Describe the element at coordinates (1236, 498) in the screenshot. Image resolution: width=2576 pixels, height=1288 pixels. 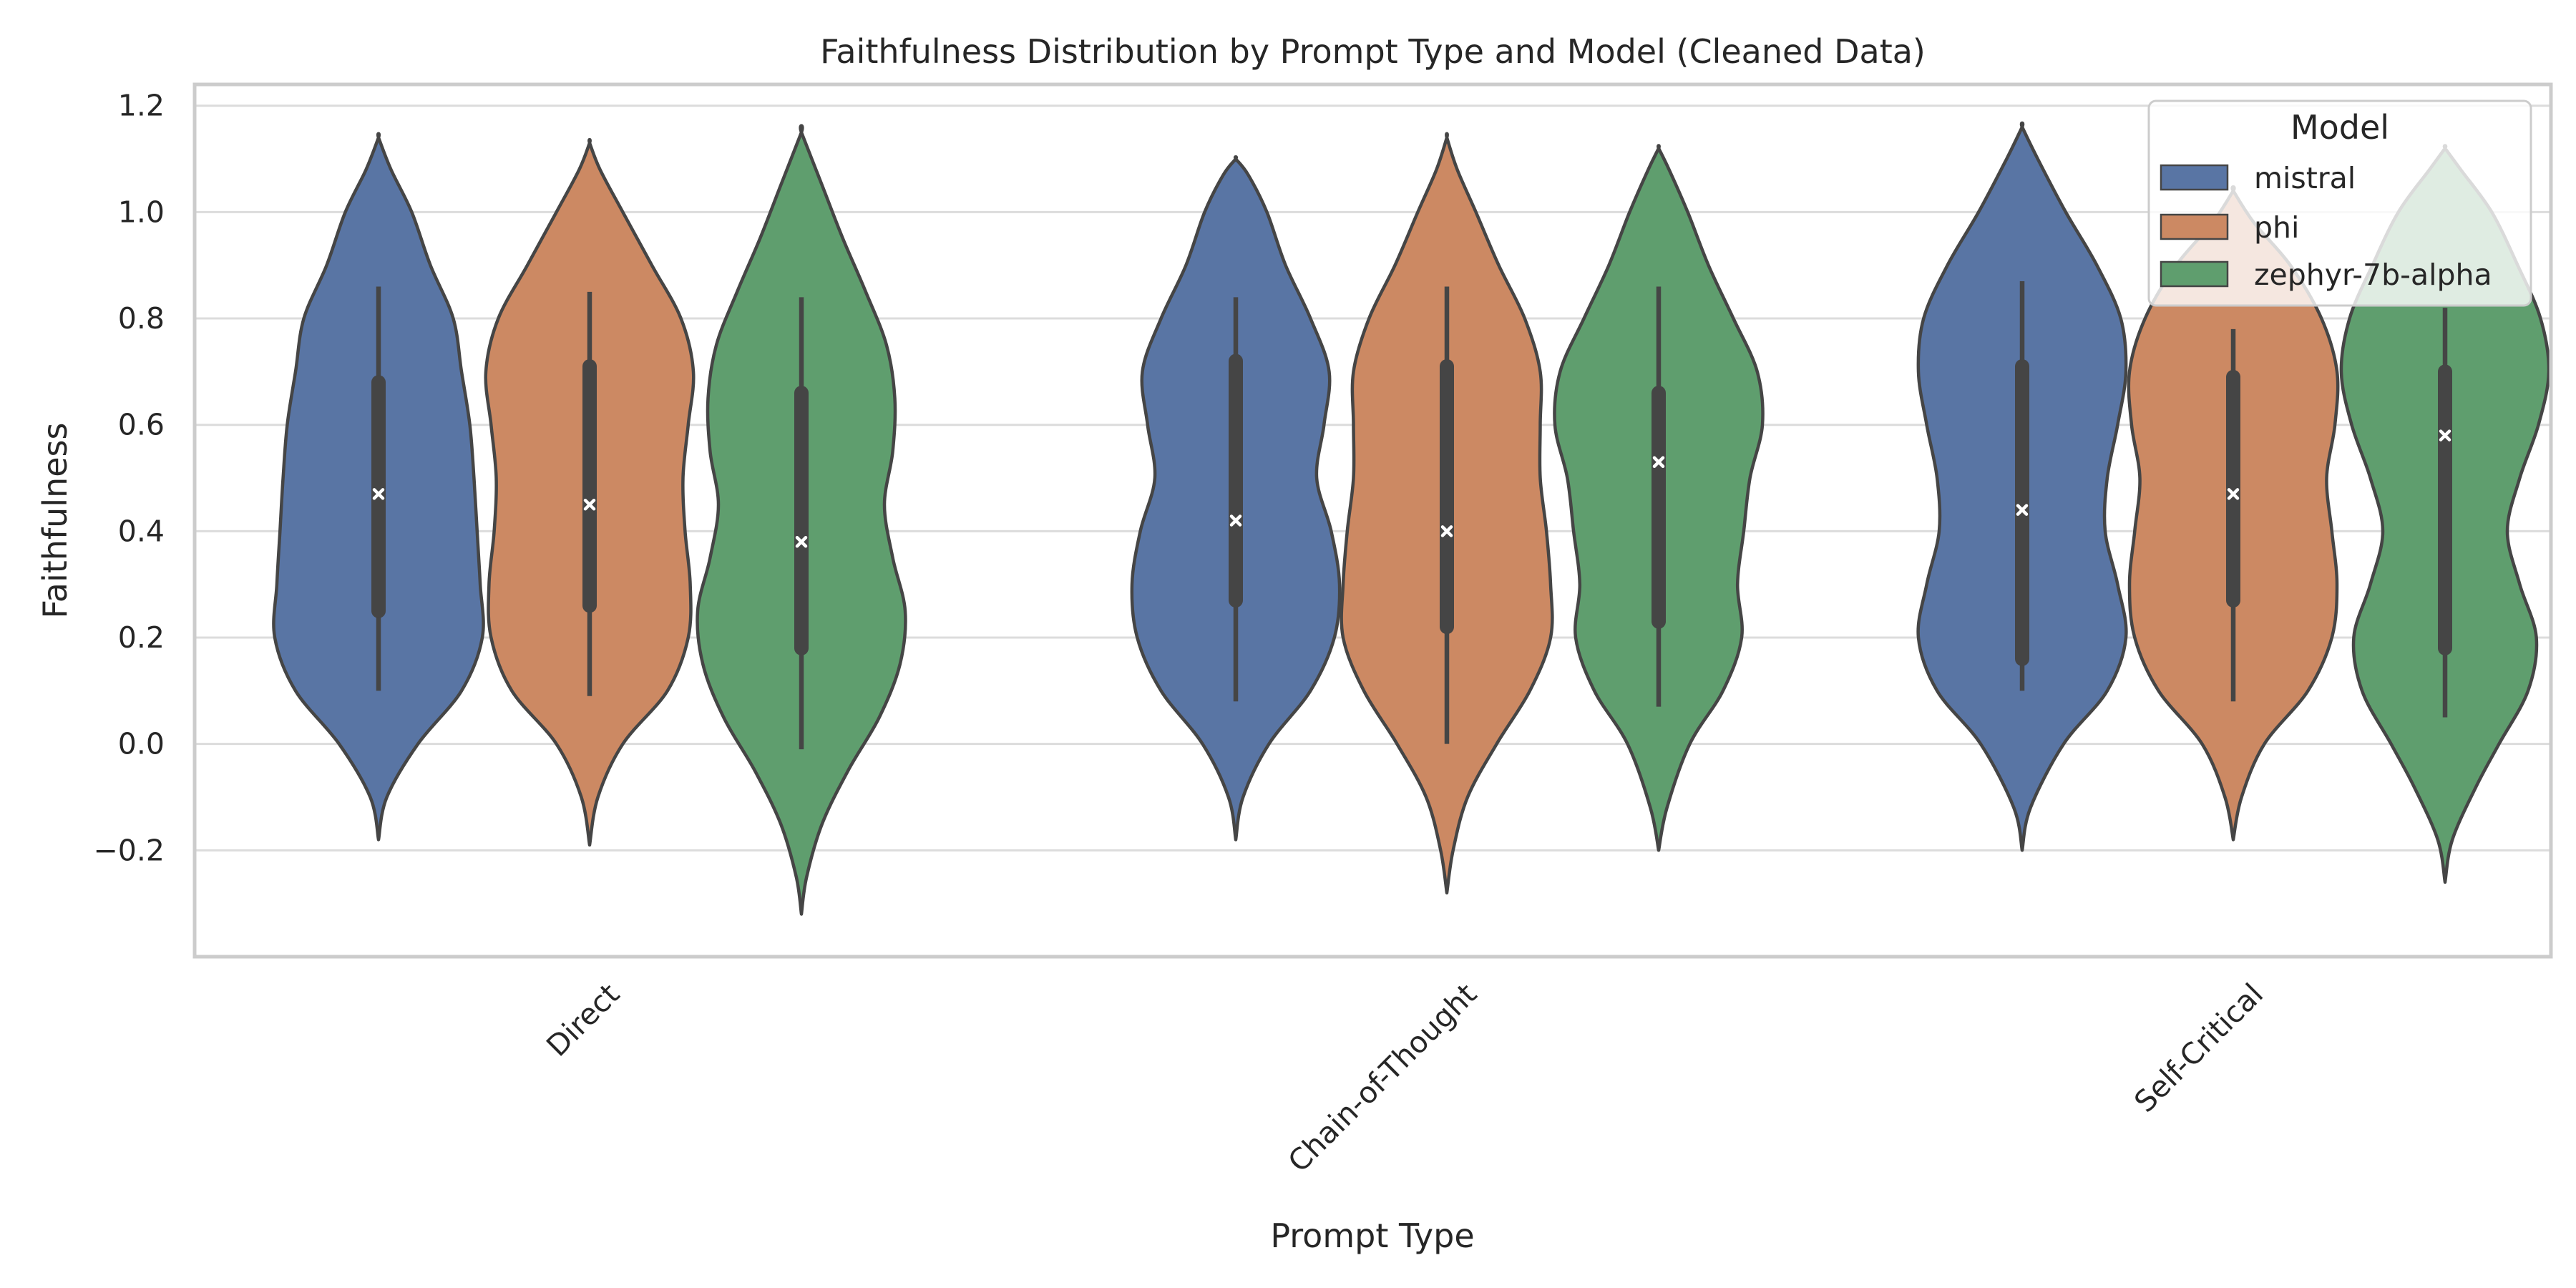
I see `violin-mistral-chain-of-thought` at that location.